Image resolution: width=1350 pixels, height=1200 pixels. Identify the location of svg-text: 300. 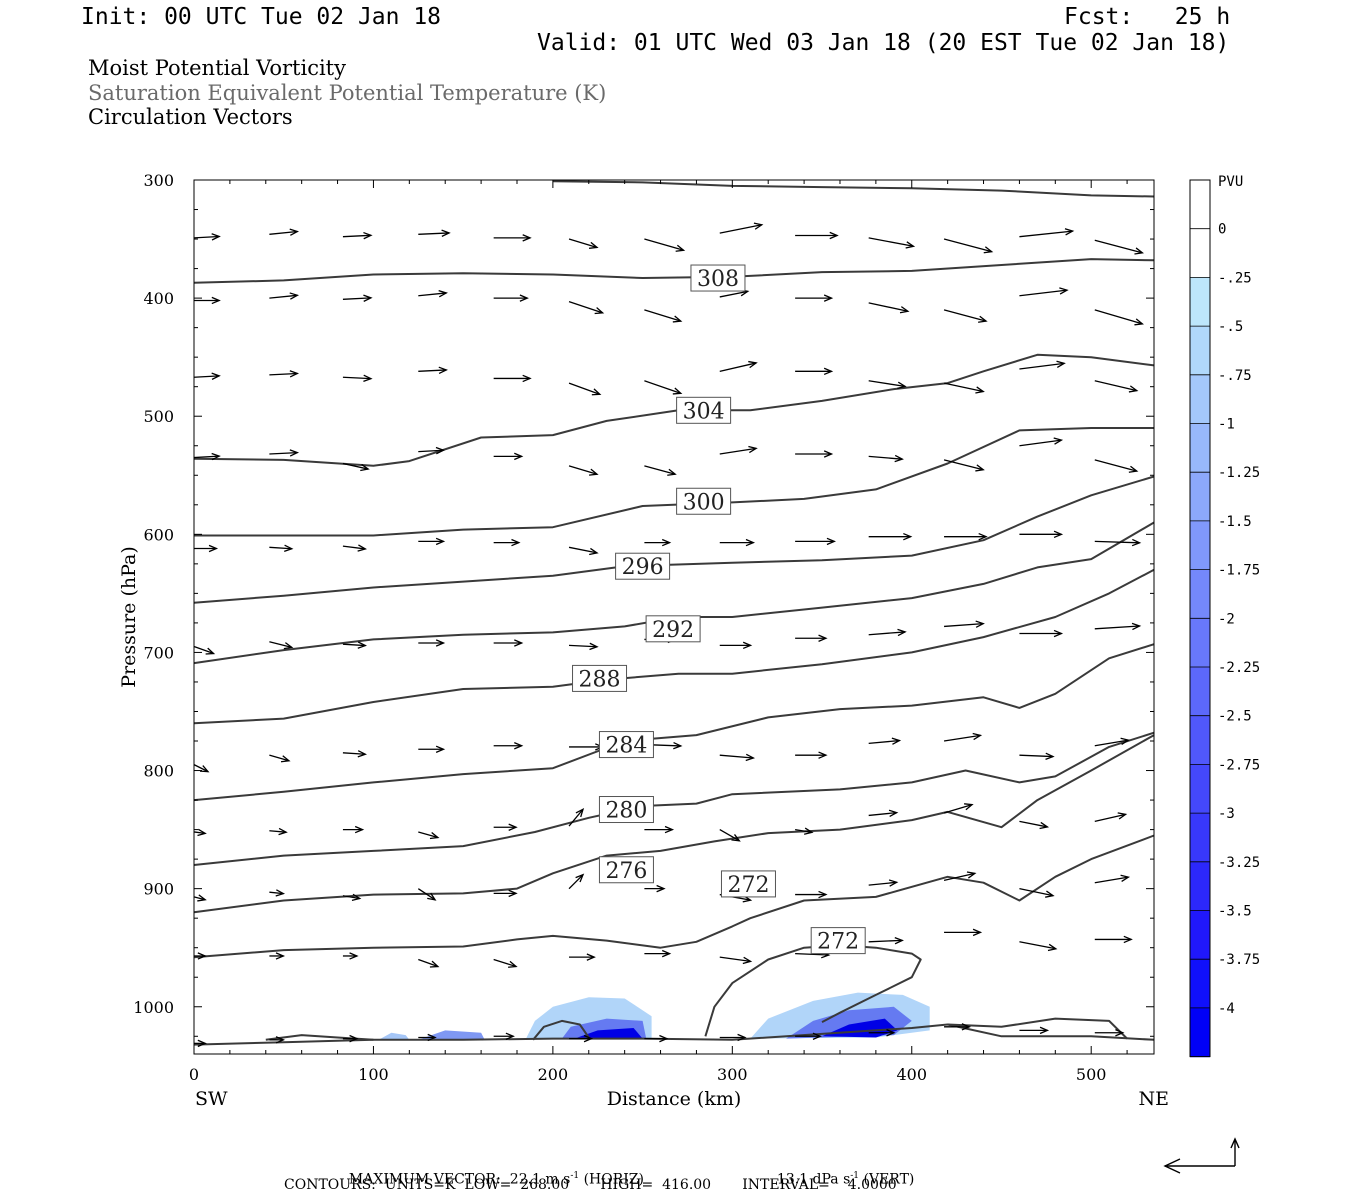
(704, 502).